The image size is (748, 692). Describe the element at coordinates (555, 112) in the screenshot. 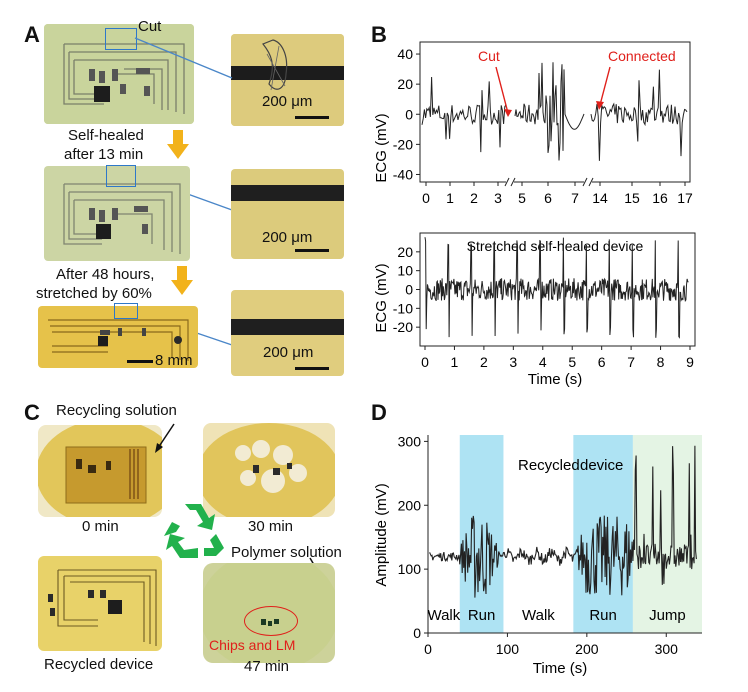

I see `plot-frame` at that location.